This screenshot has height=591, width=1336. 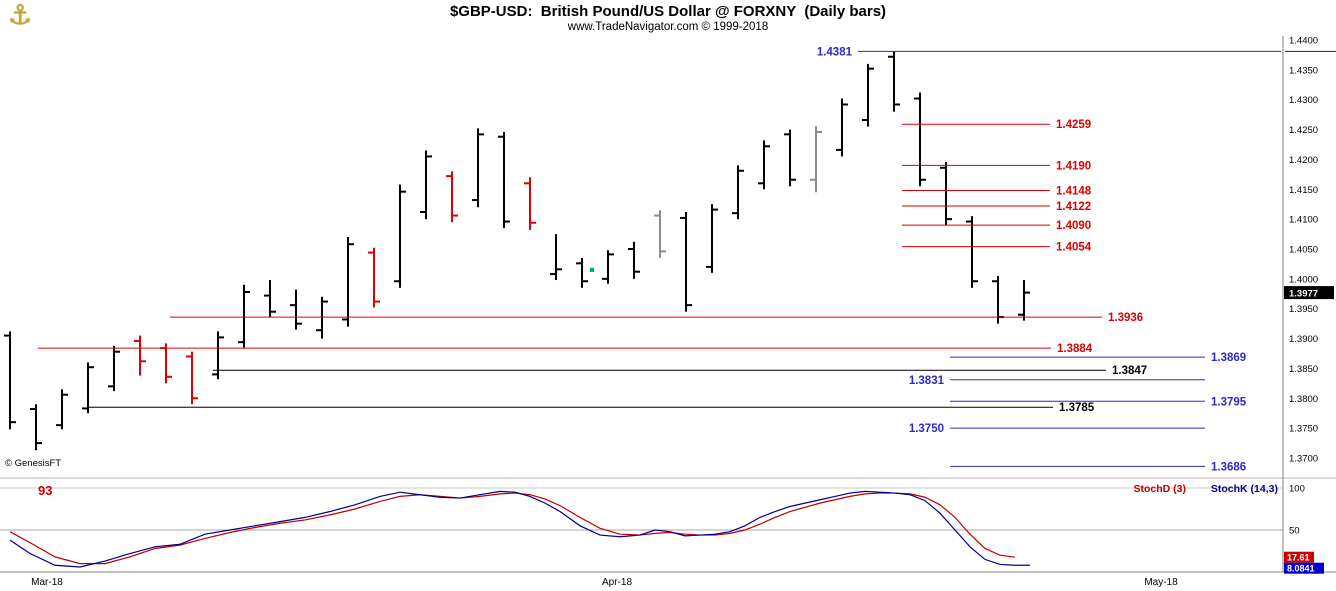 I want to click on last-price-badge, so click(x=1309, y=293).